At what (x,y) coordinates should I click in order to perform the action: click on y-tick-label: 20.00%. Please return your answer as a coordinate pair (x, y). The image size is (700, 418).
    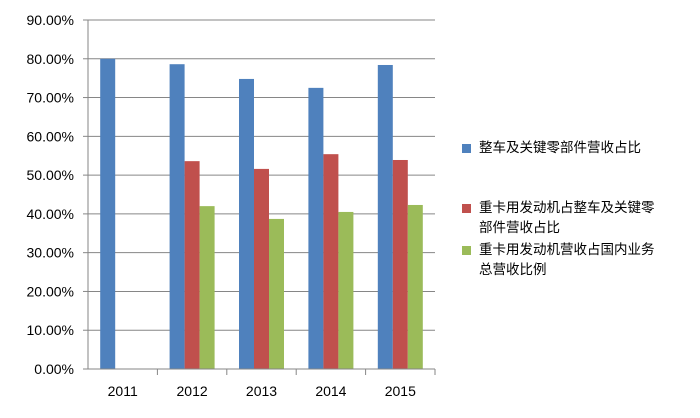
    Looking at the image, I should click on (50, 291).